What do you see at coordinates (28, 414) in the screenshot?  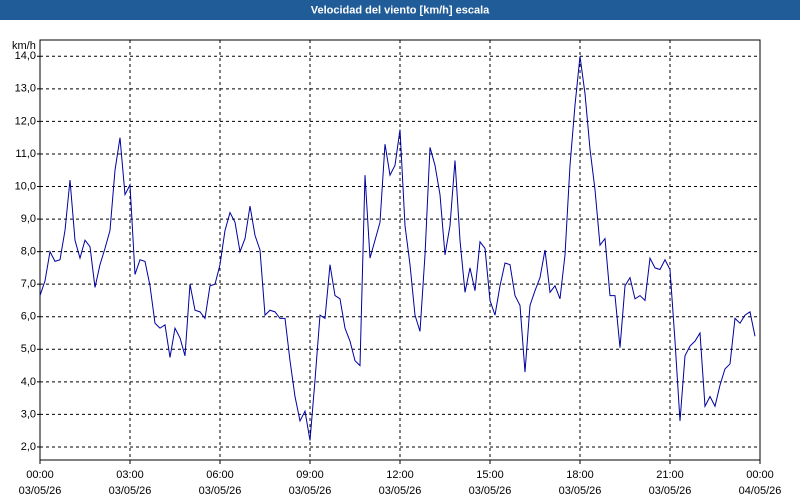 I see `y-tick-label: 3,0` at bounding box center [28, 414].